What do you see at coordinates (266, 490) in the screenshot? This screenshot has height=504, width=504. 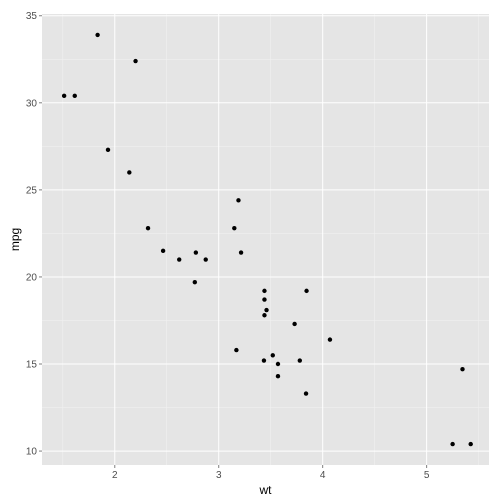 I see `x-axis-title: wt` at bounding box center [266, 490].